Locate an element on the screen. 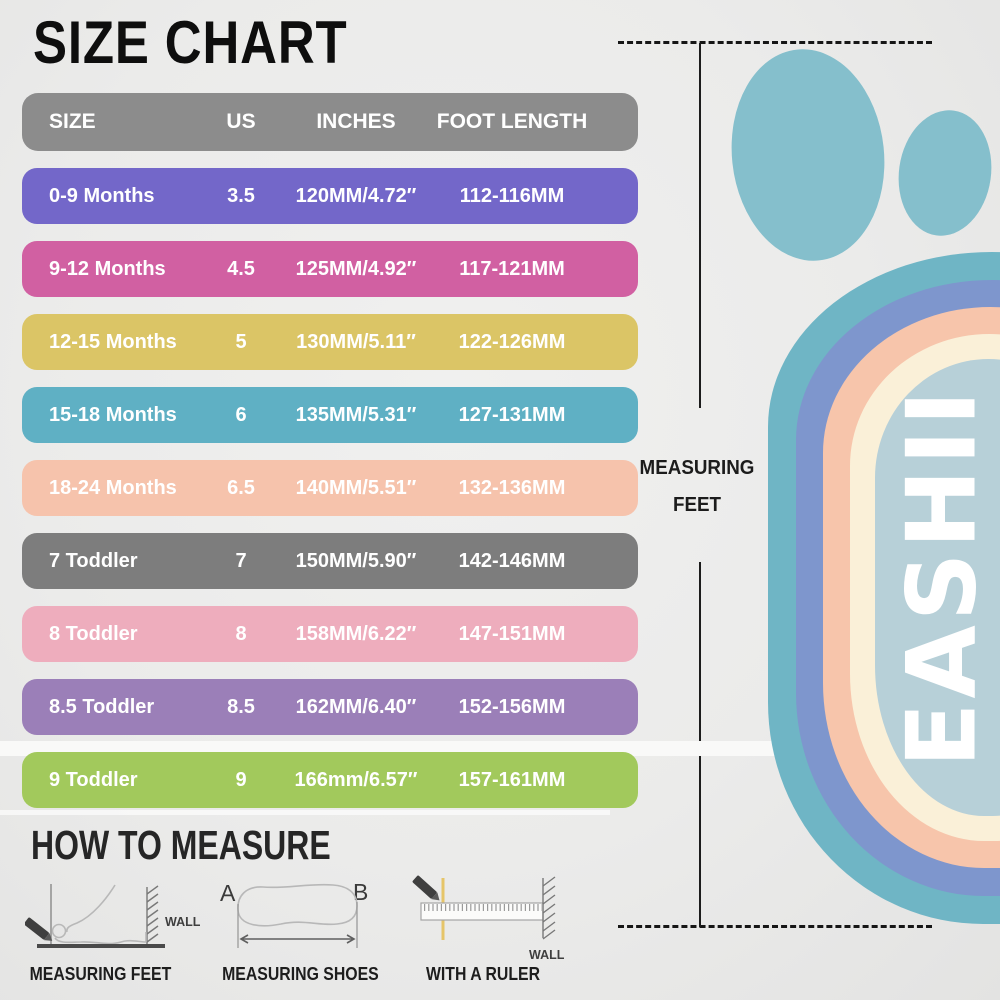 Image resolution: width=1000 pixels, height=1000 pixels. foot-ring-blue is located at coordinates (898, 588).